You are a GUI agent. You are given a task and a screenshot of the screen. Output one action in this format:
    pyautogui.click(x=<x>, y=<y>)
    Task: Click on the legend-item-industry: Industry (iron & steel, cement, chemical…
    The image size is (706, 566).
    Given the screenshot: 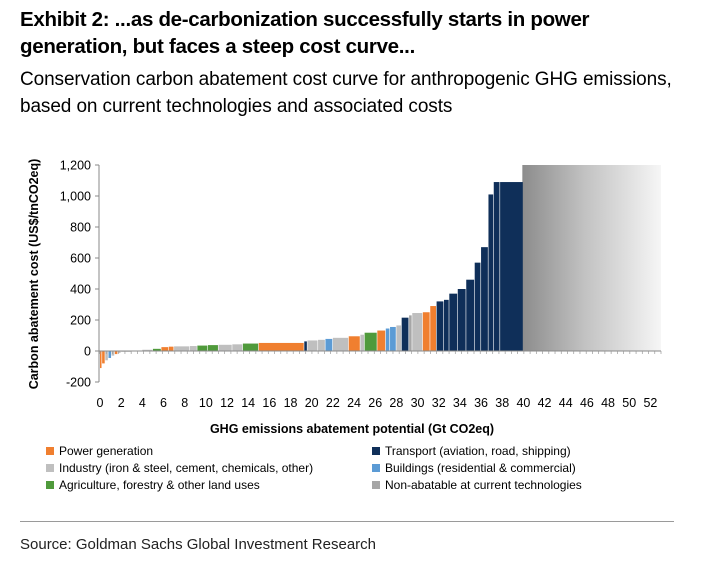 What is the action you would take?
    pyautogui.click(x=179, y=468)
    